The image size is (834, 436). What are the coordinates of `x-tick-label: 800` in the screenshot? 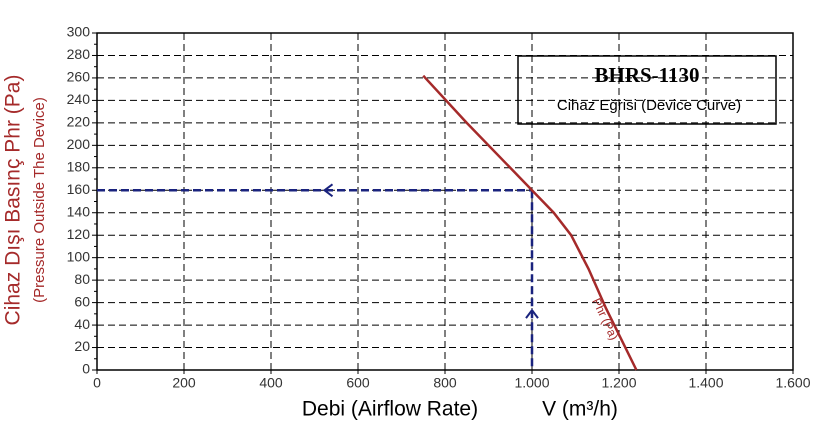 It's located at (445, 383).